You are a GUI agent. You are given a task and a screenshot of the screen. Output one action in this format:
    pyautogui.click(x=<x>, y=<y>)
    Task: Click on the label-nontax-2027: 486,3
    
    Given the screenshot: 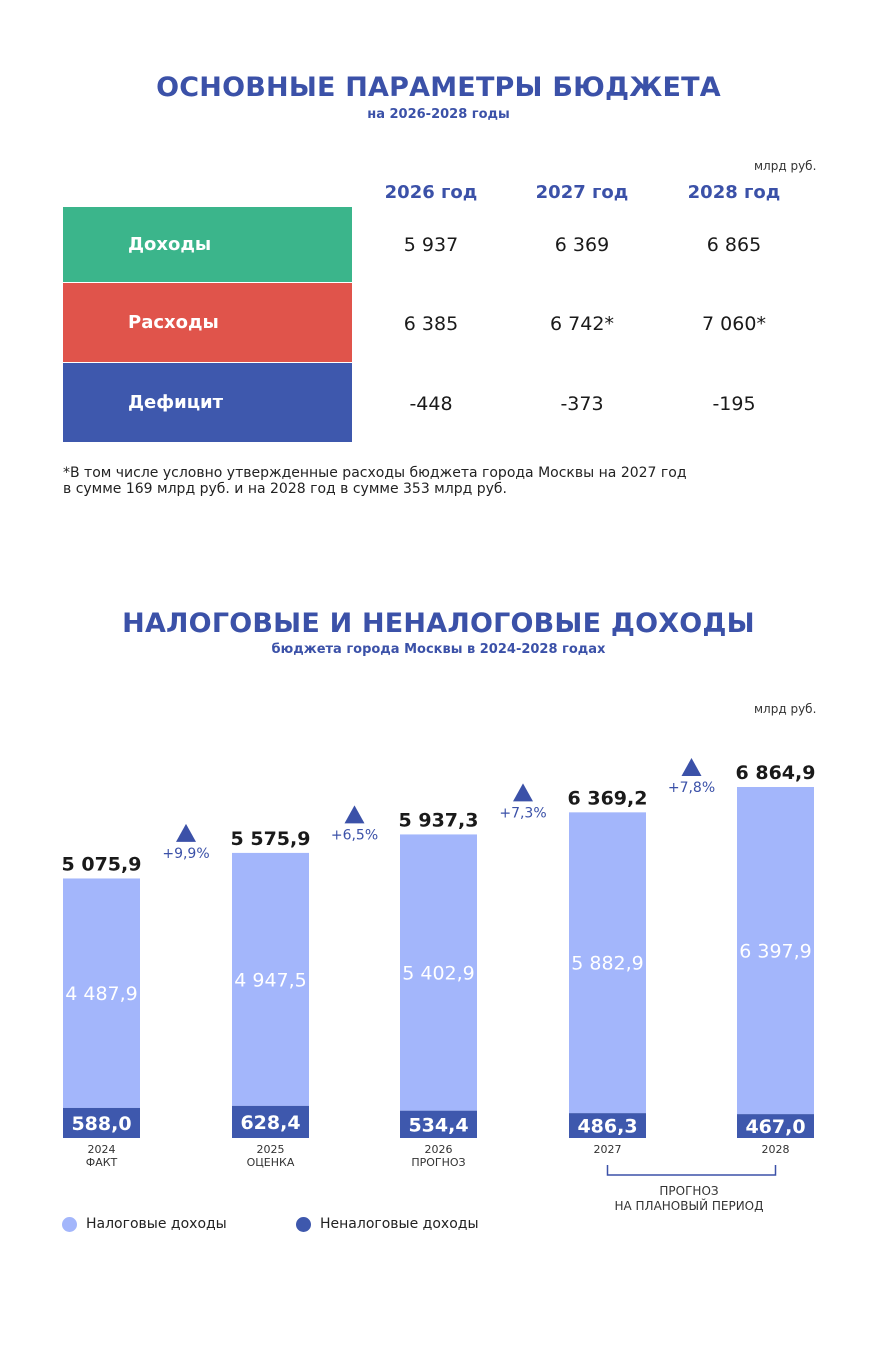 What is the action you would take?
    pyautogui.click(x=607, y=1127)
    